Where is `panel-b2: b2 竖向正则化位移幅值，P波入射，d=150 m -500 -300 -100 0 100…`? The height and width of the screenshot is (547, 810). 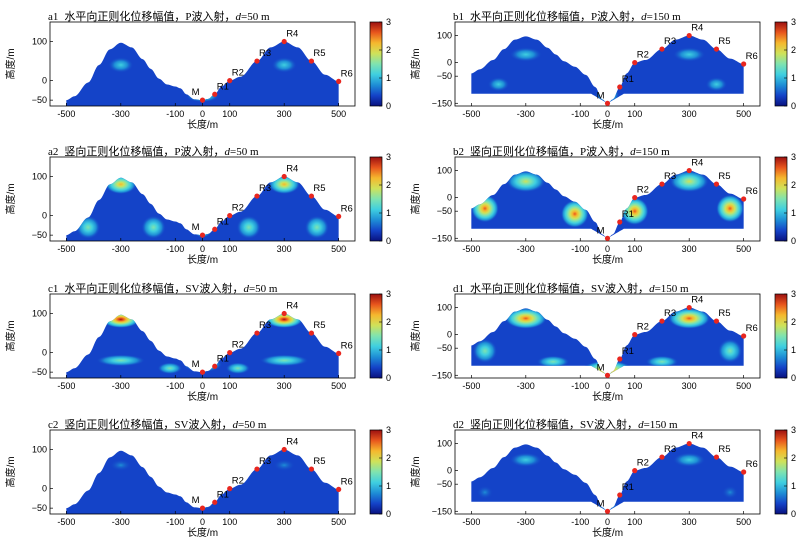
panel-b2: b2 竖向正则化位移幅值，P波入射，d=150 m -500 -300 -100 0 100… is located at coordinates (607, 211).